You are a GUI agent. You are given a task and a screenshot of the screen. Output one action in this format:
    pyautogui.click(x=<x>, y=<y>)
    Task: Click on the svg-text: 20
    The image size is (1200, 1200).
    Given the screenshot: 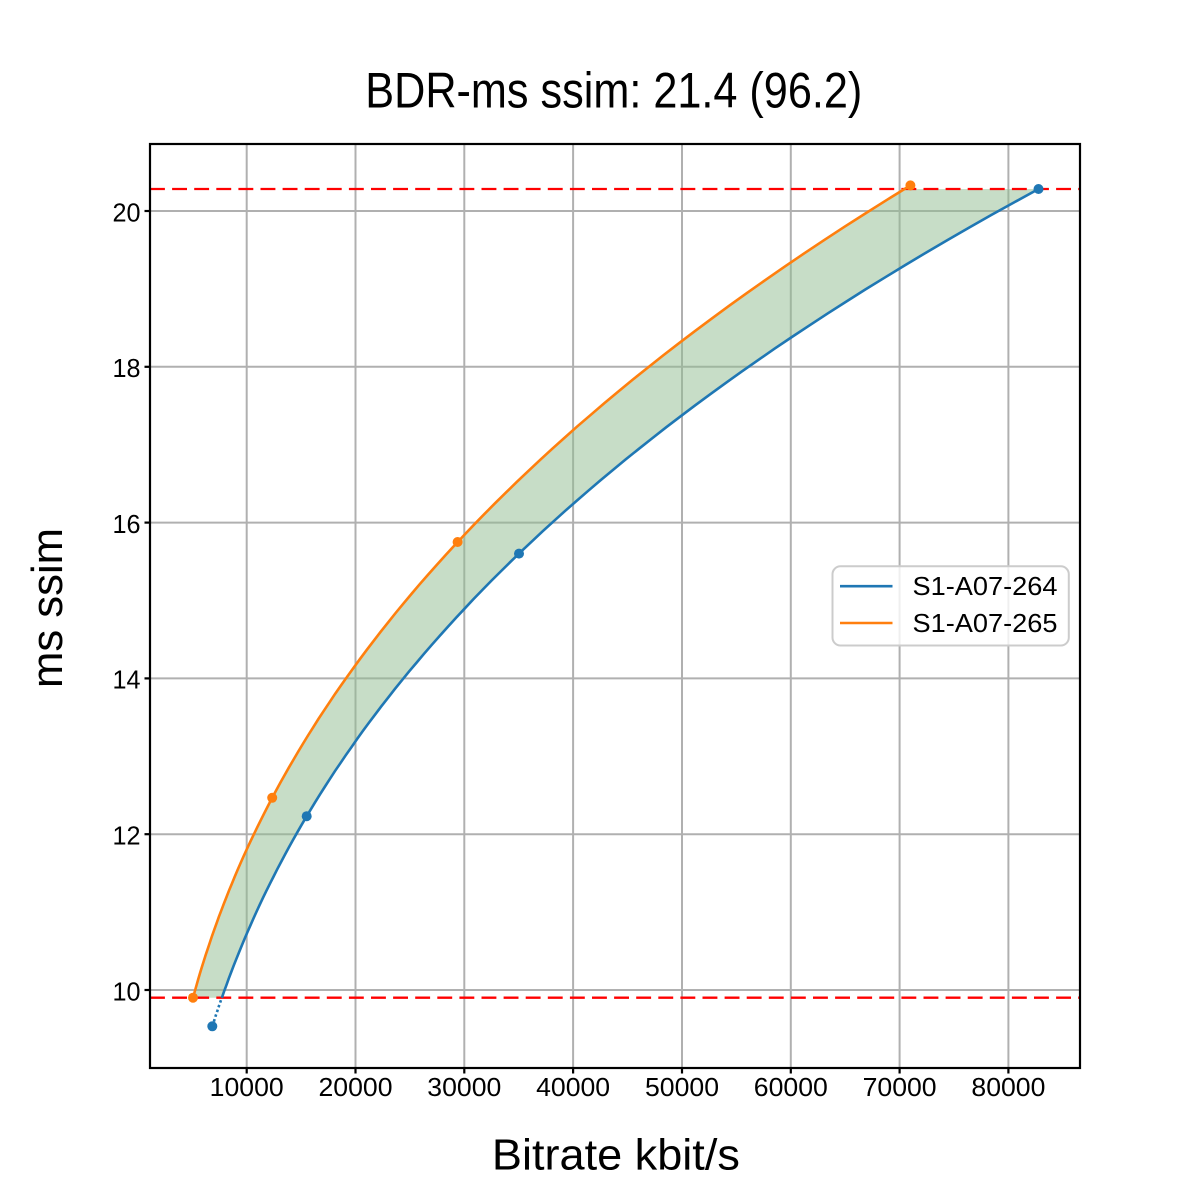 What is the action you would take?
    pyautogui.click(x=127, y=212)
    